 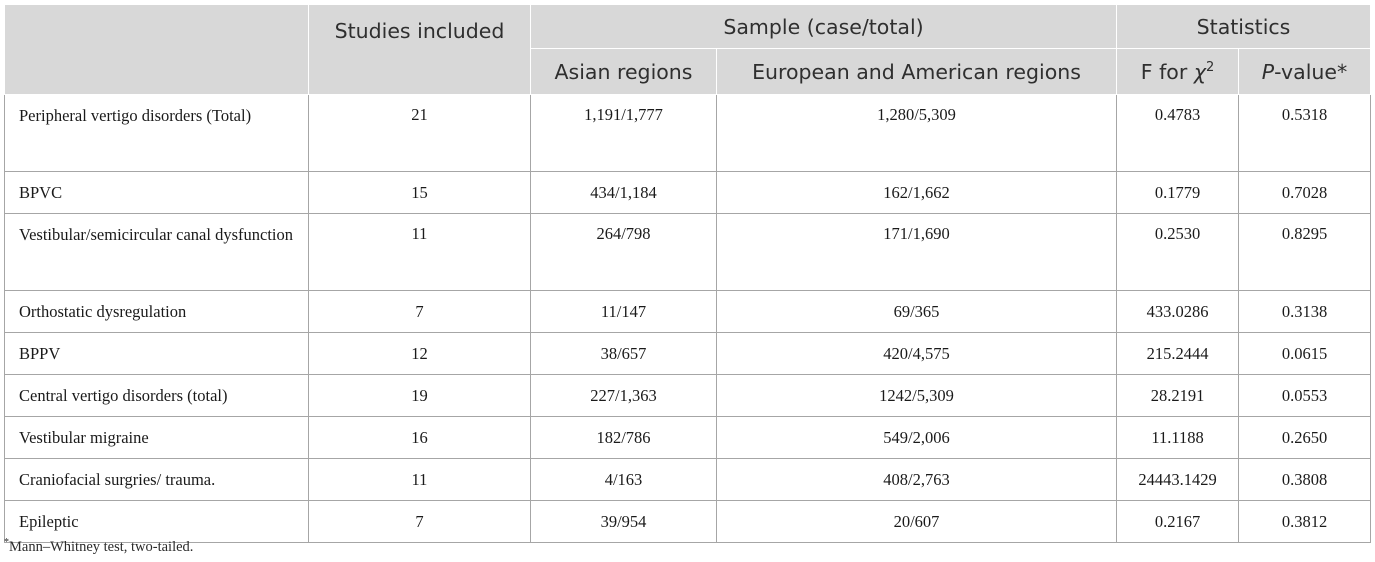 I want to click on asian-cell: 227/1,363, so click(x=624, y=396).